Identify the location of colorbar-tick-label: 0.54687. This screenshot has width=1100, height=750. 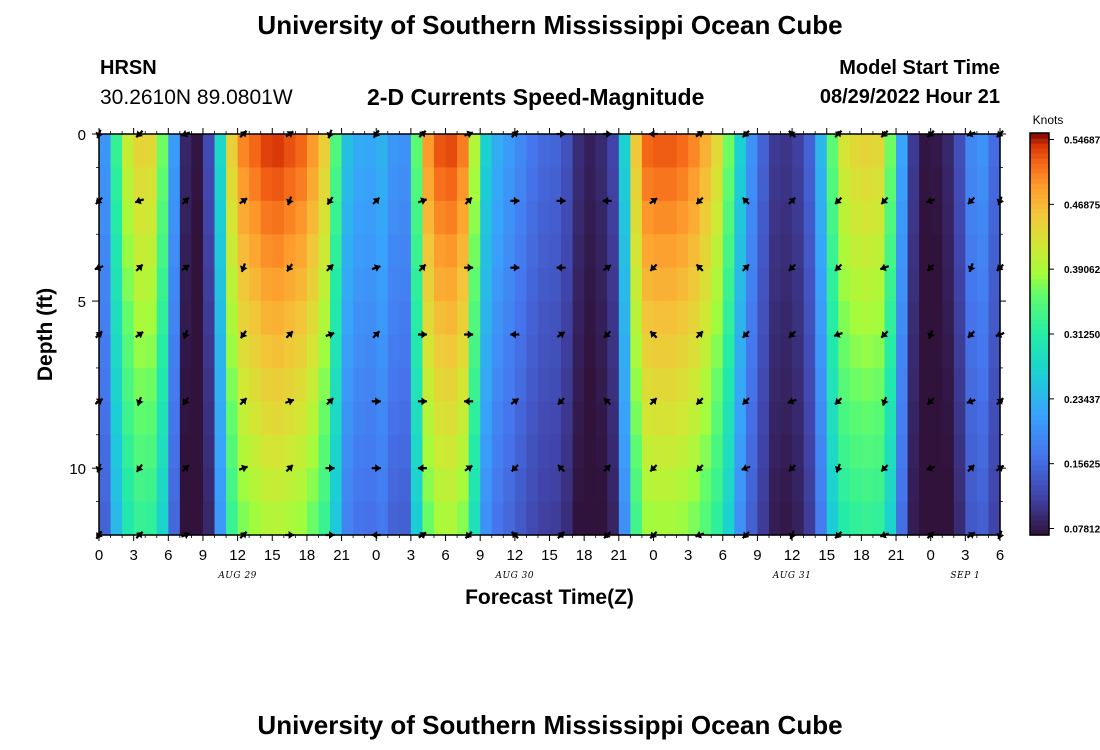
(1082, 140).